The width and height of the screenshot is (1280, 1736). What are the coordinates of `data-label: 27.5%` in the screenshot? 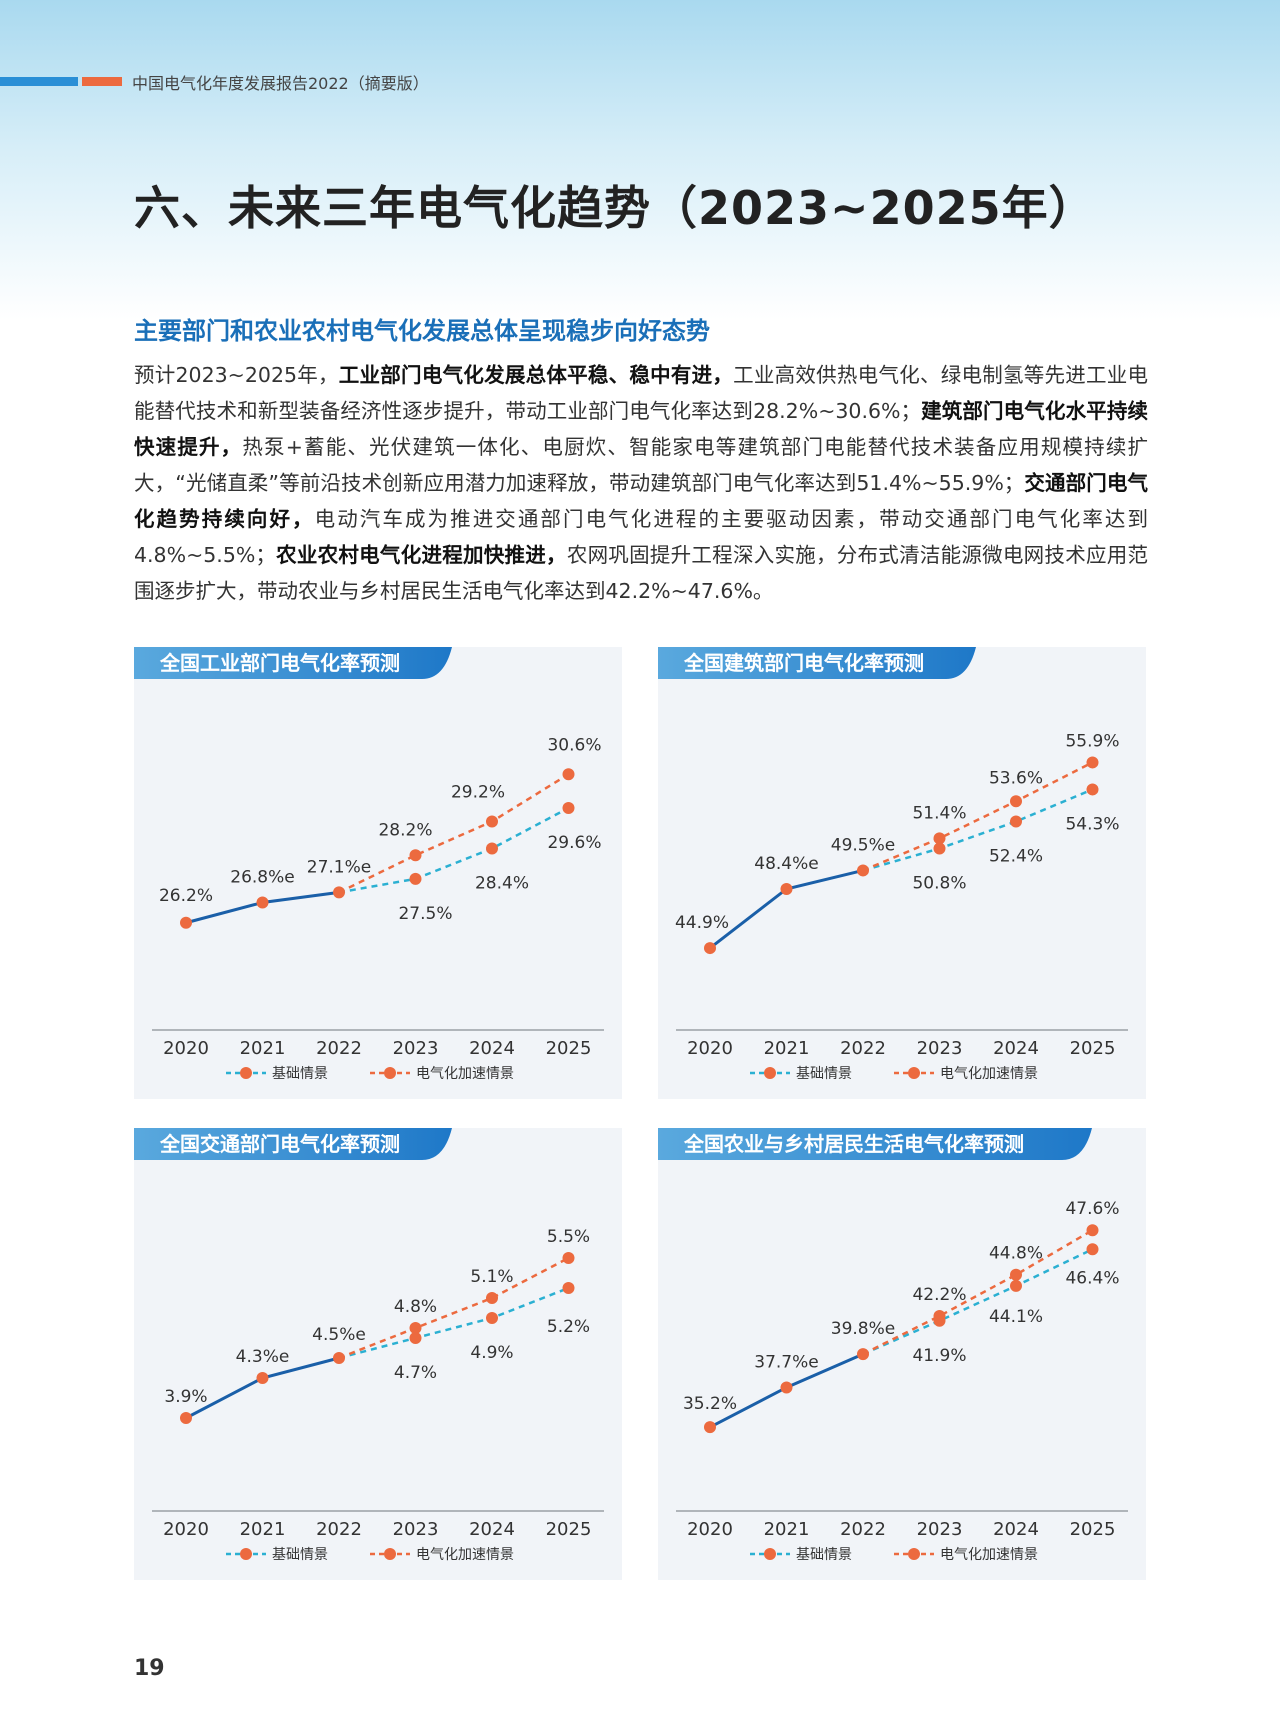 It's located at (425, 914).